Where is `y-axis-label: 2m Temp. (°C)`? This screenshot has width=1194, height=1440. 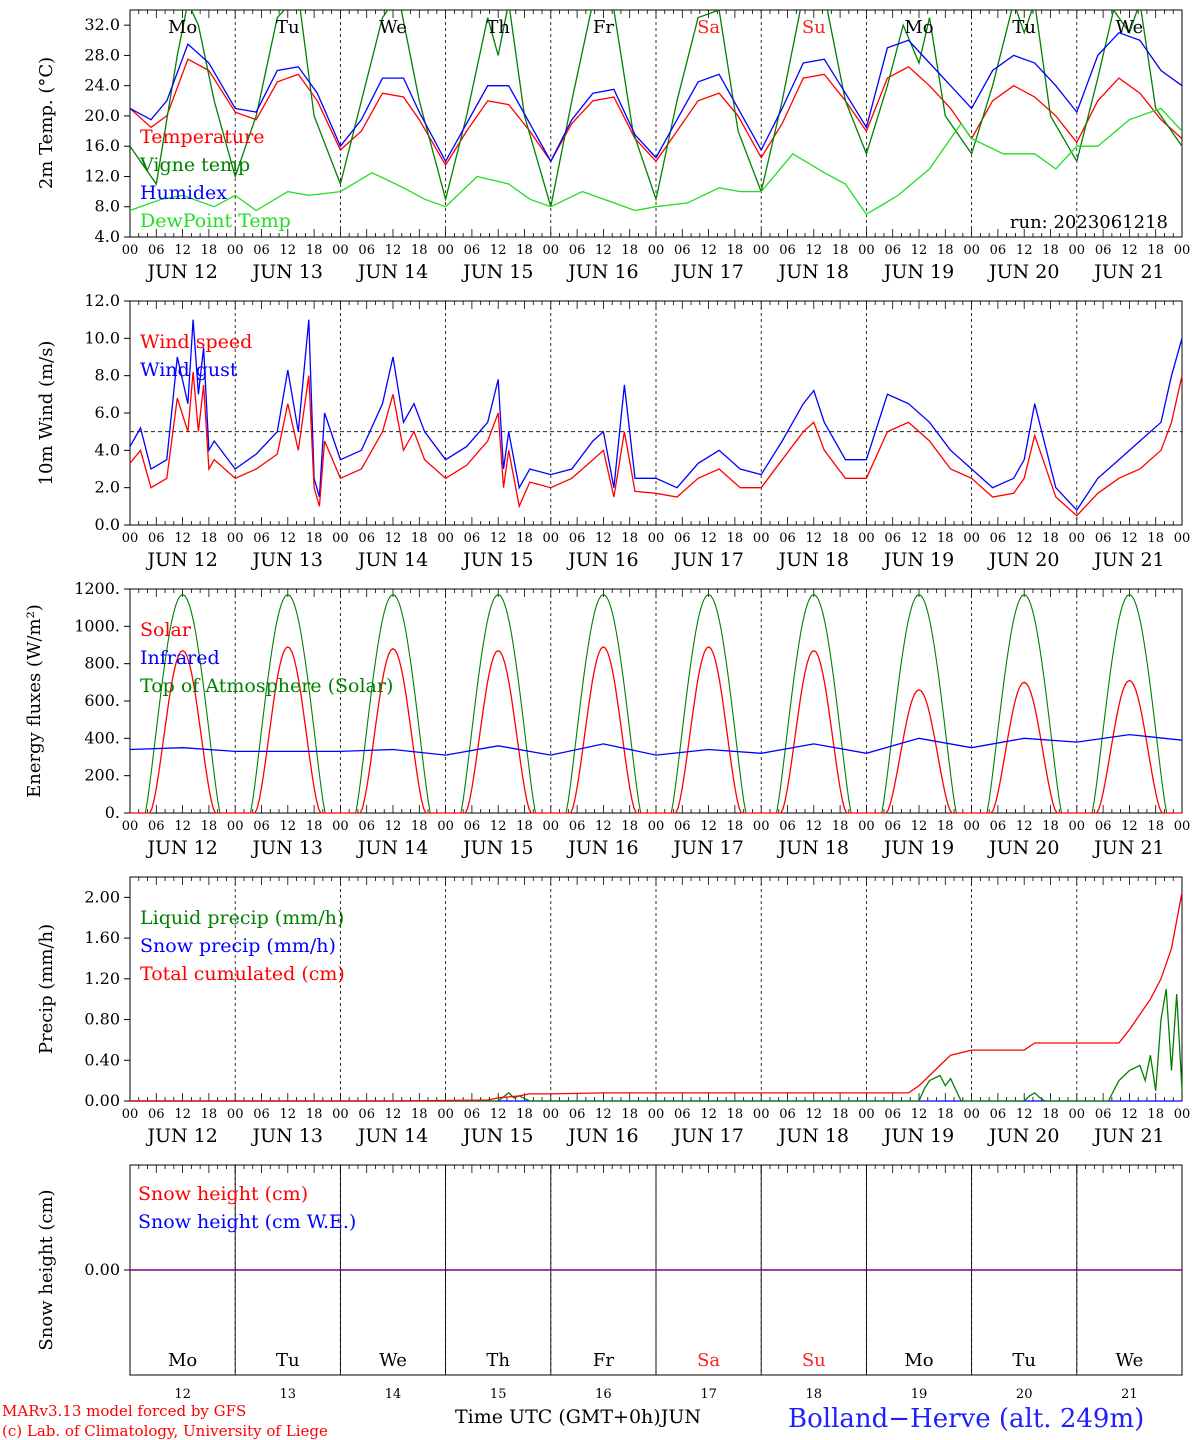 y-axis-label: 2m Temp. (°C) is located at coordinates (46, 123).